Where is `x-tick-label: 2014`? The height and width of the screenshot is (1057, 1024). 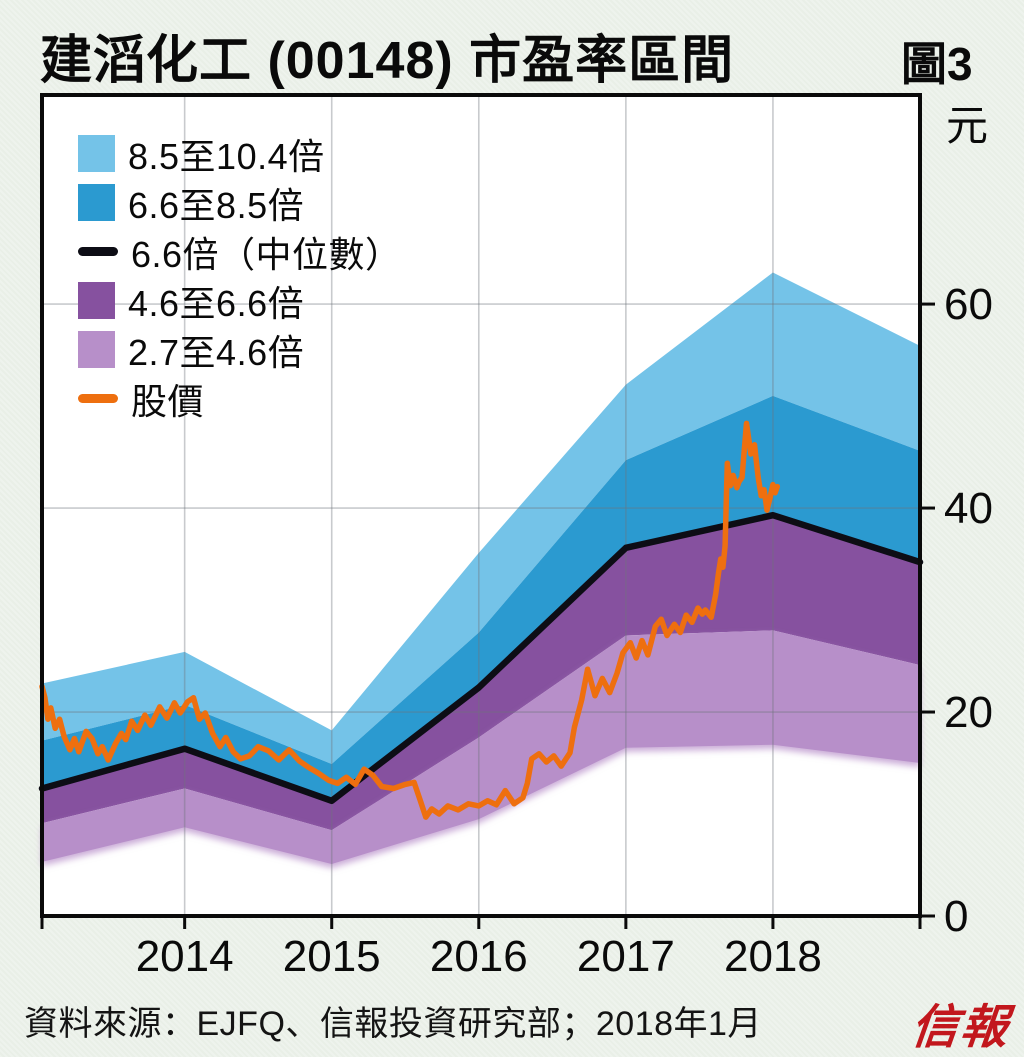
x-tick-label: 2014 is located at coordinates (185, 956).